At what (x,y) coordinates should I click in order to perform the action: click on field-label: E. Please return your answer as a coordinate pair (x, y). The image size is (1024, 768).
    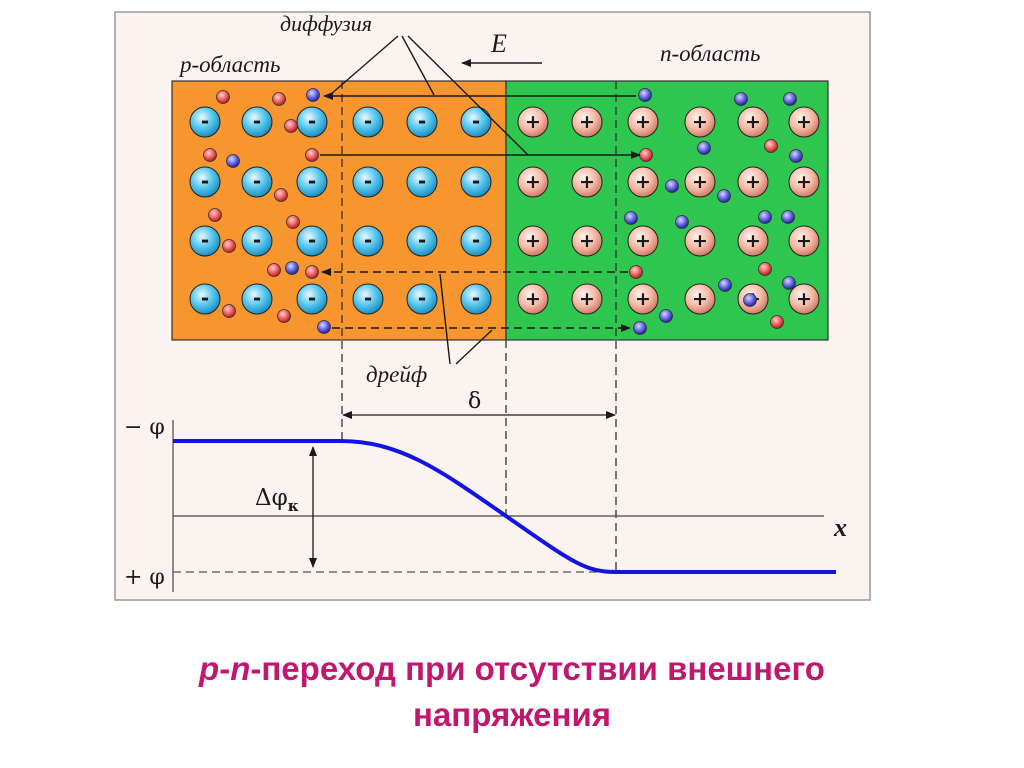
    Looking at the image, I should click on (498, 43).